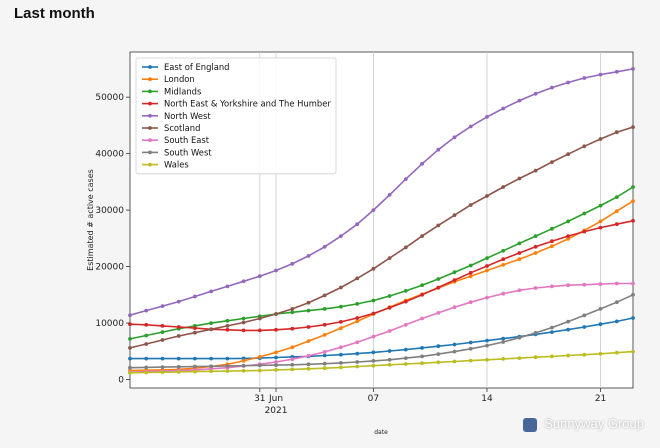 This screenshot has width=660, height=448. What do you see at coordinates (182, 128) in the screenshot?
I see `legend-label: Scotland` at bounding box center [182, 128].